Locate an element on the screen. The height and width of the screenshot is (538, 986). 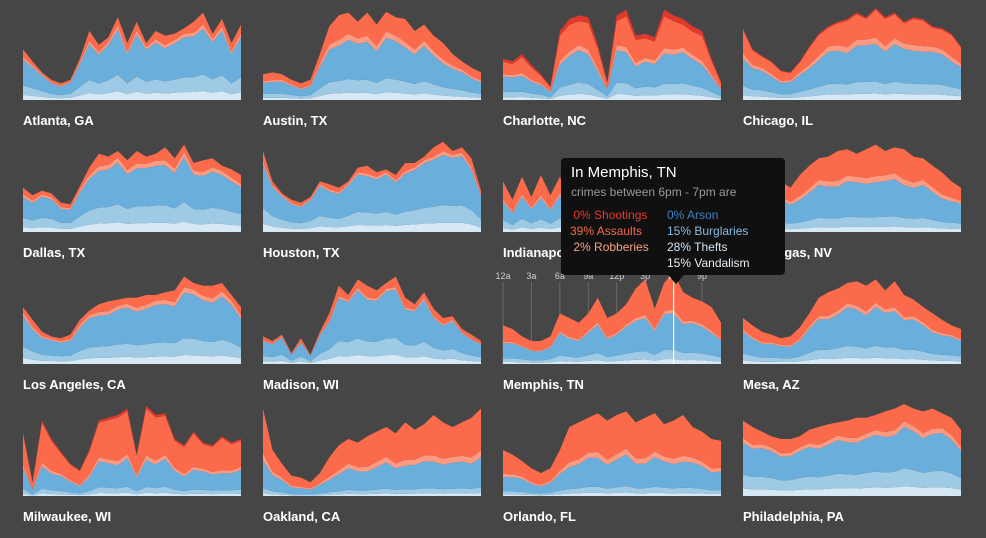
city-chart-charlotte-nc: Charlotte, NC is located at coordinates (613, 68).